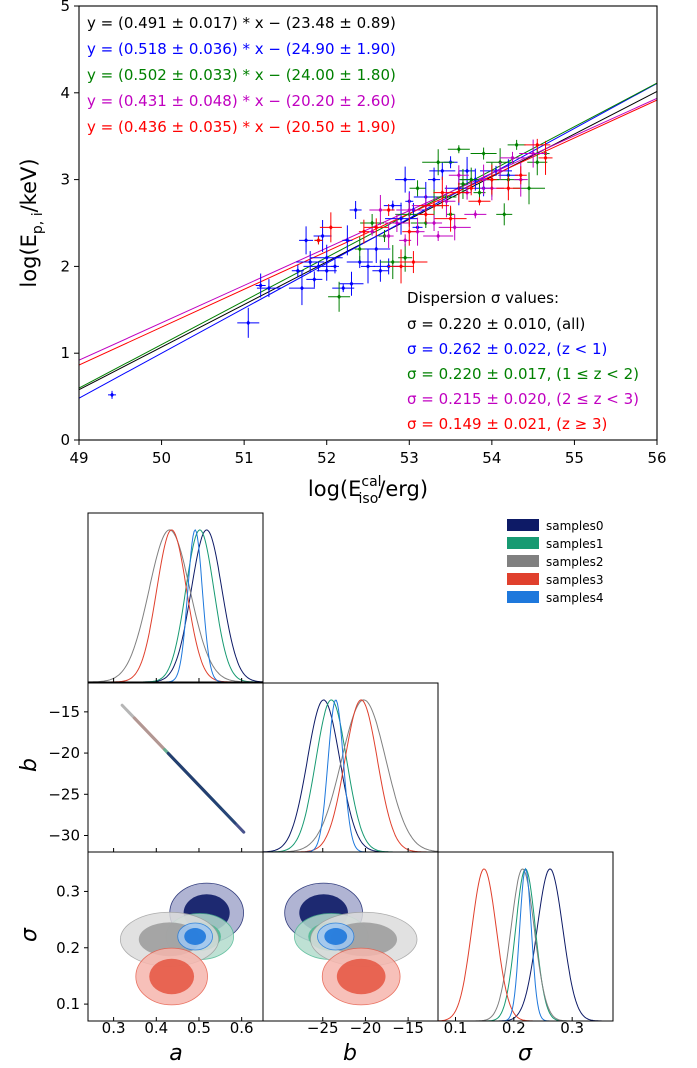  What do you see at coordinates (181, 944) in the screenshot?
I see `panel-a-sigma-contours` at bounding box center [181, 944].